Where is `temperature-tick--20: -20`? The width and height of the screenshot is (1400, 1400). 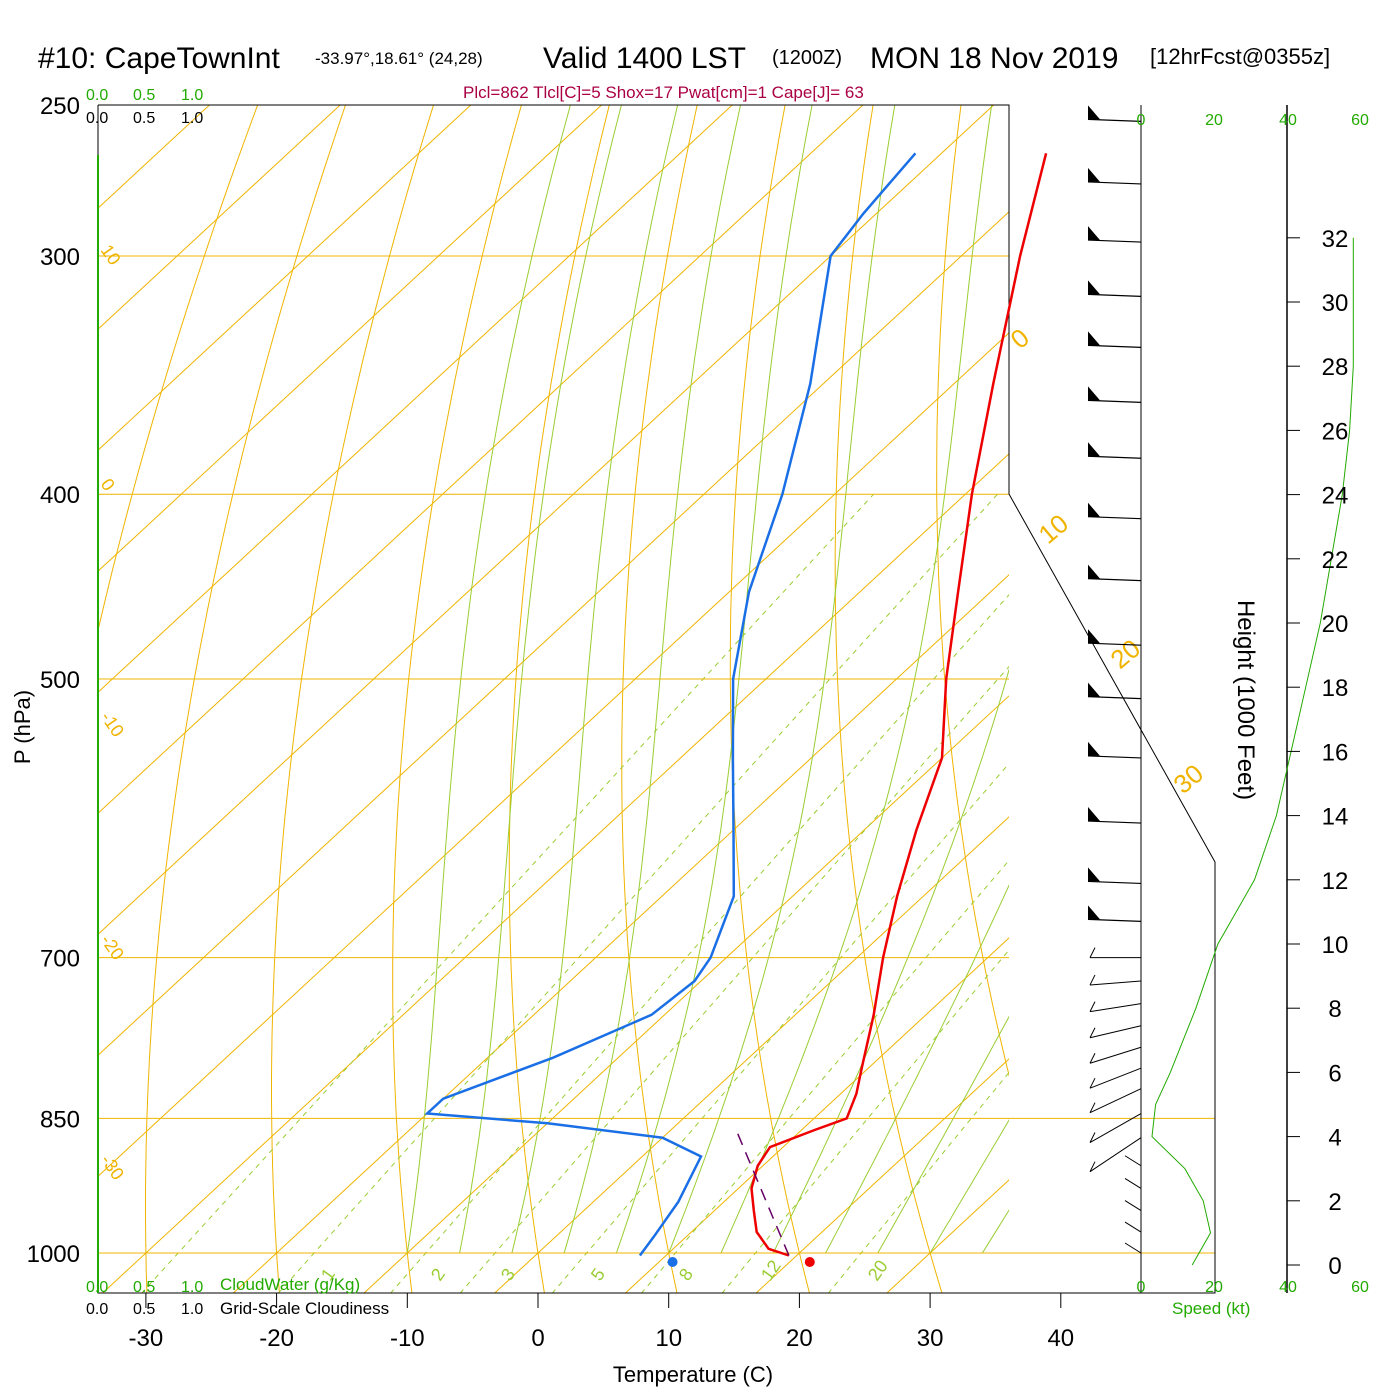
temperature-tick--20: -20 is located at coordinates (276, 1338).